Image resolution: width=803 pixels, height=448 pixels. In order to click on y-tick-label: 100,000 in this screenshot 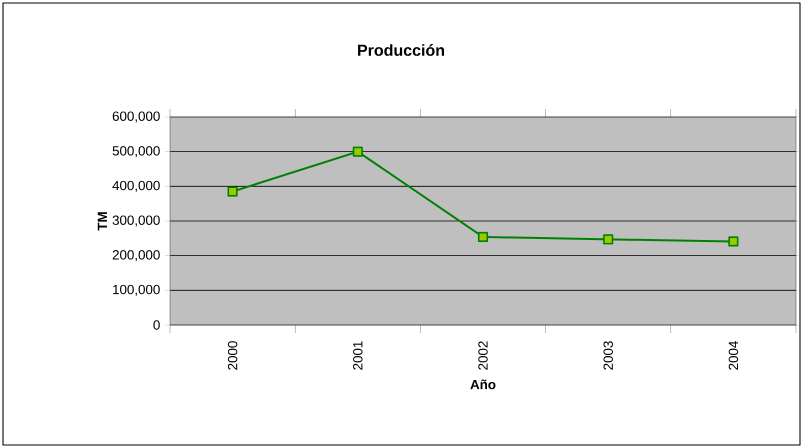, I will do `click(136, 290)`.